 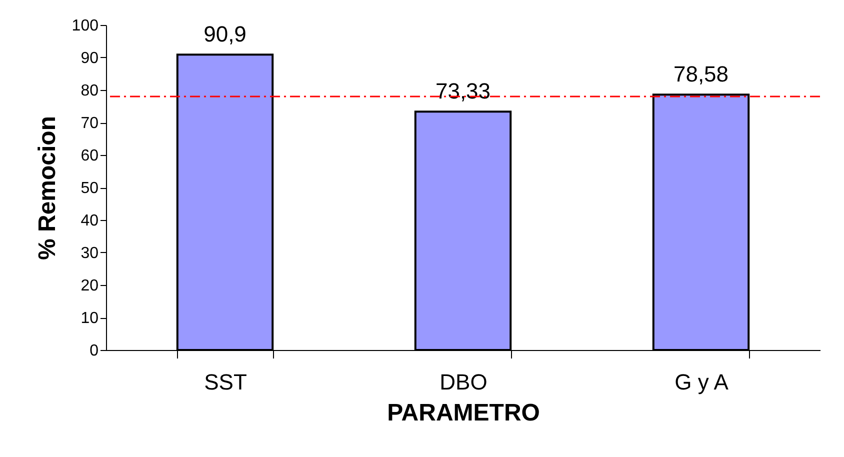 I want to click on x-tick-label: DBO, so click(x=464, y=382).